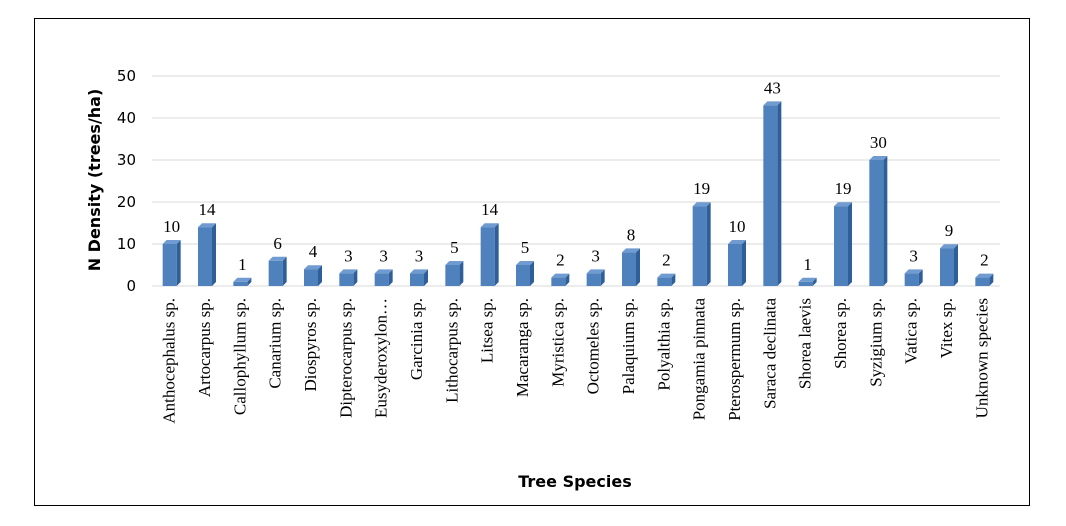 The height and width of the screenshot is (526, 1066). What do you see at coordinates (131, 286) in the screenshot?
I see `y-tick-label: 0` at bounding box center [131, 286].